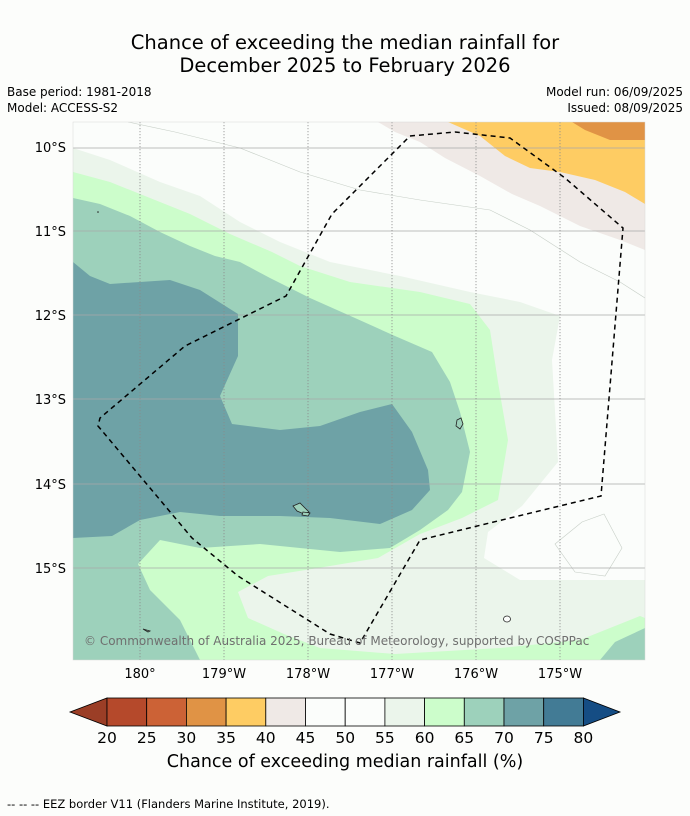 The width and height of the screenshot is (690, 816). I want to click on colorbar-tick-label: 60, so click(425, 738).